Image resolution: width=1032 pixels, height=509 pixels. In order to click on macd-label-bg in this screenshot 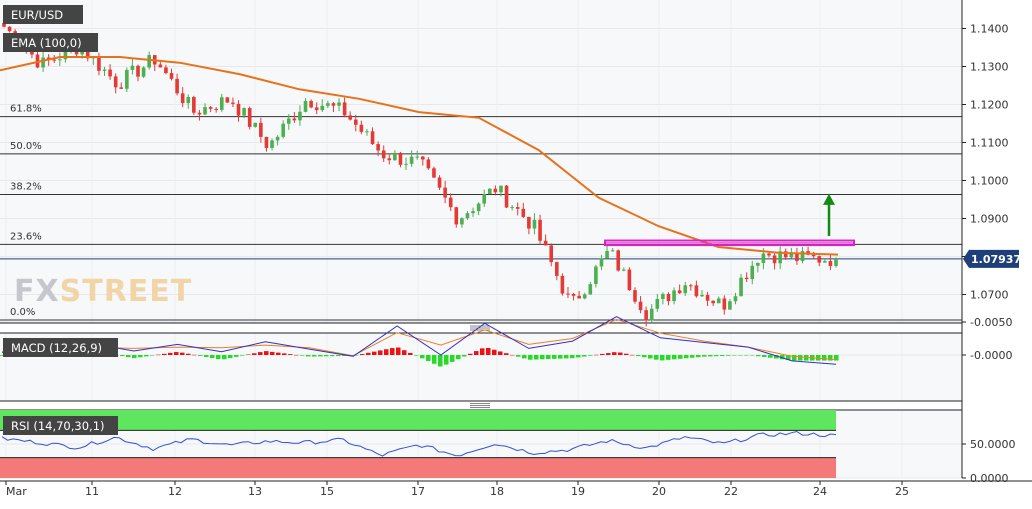, I will do `click(60, 347)`.